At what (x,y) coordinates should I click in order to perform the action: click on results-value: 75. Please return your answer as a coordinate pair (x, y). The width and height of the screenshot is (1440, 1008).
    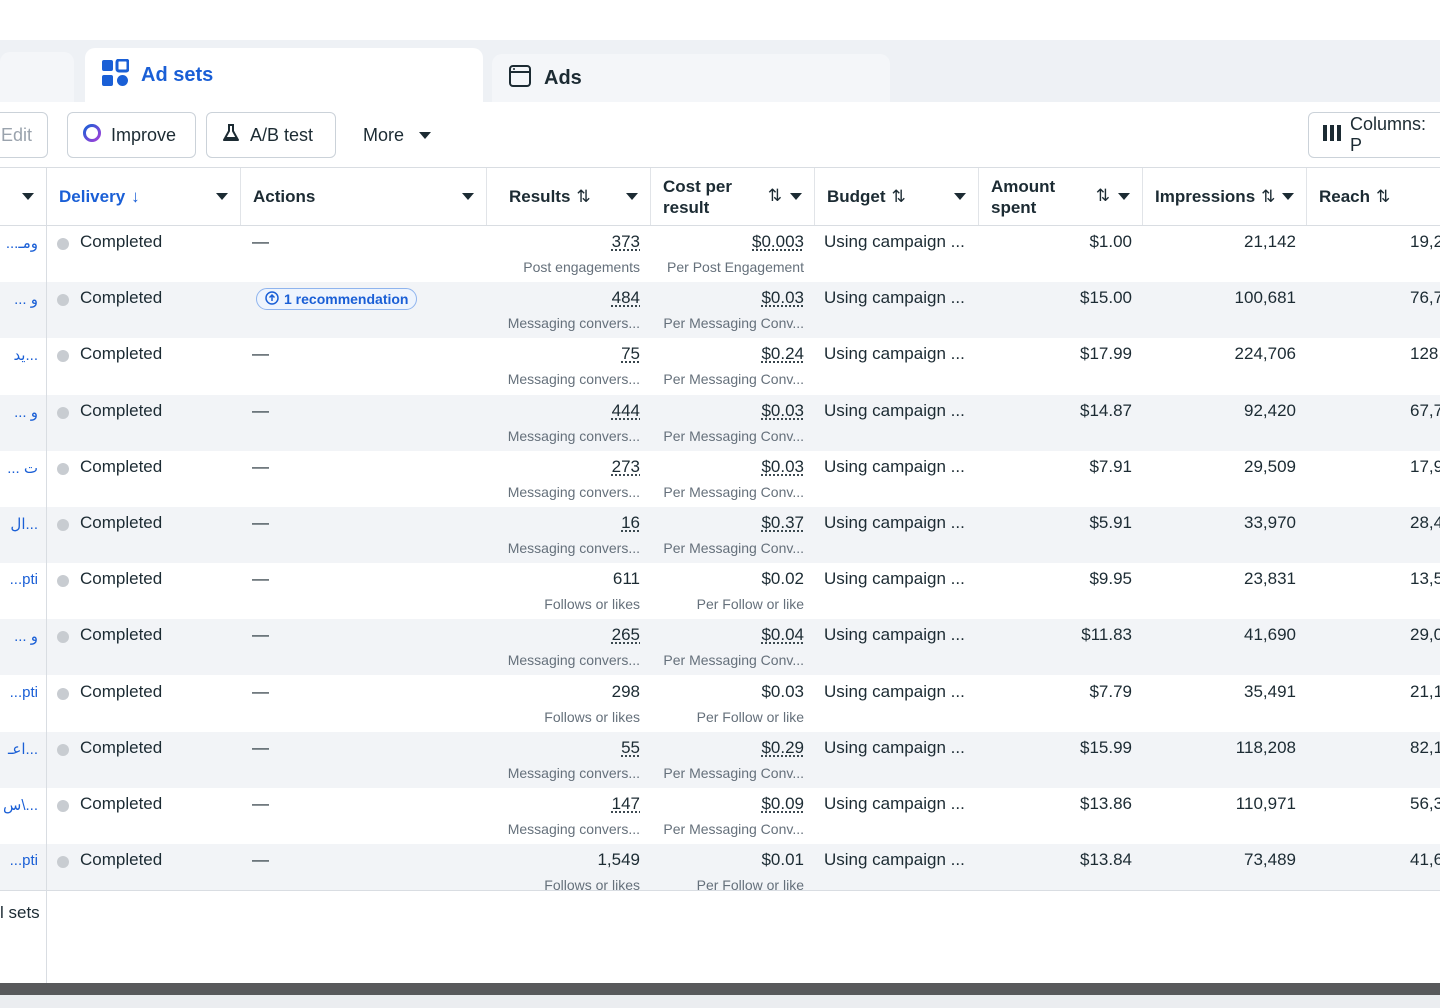
    Looking at the image, I should click on (630, 353).